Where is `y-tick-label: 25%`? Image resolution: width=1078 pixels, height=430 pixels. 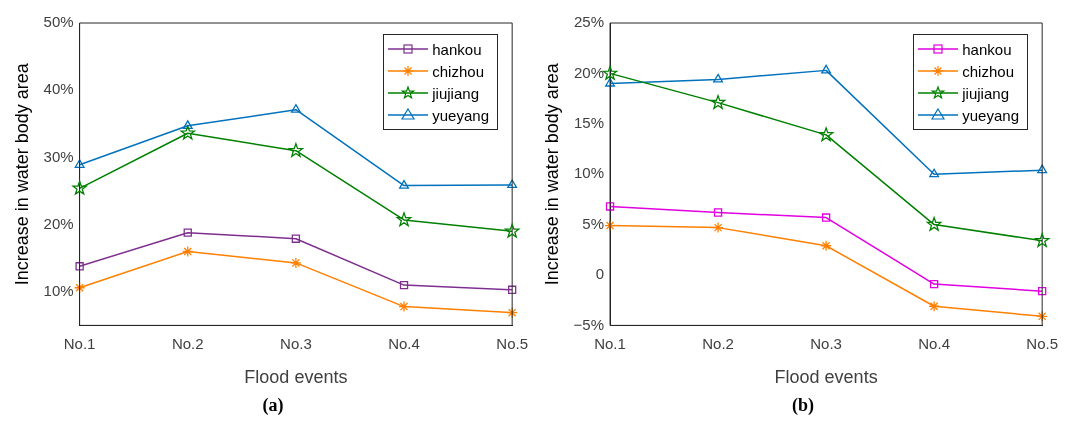
y-tick-label: 25% is located at coordinates (589, 22).